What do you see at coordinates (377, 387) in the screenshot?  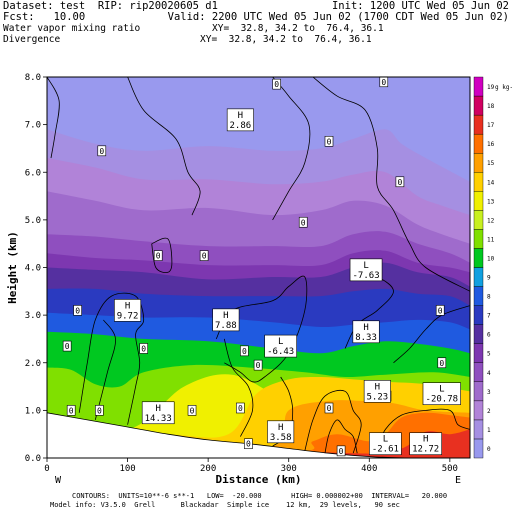 I see `extremum-type-6: H` at bounding box center [377, 387].